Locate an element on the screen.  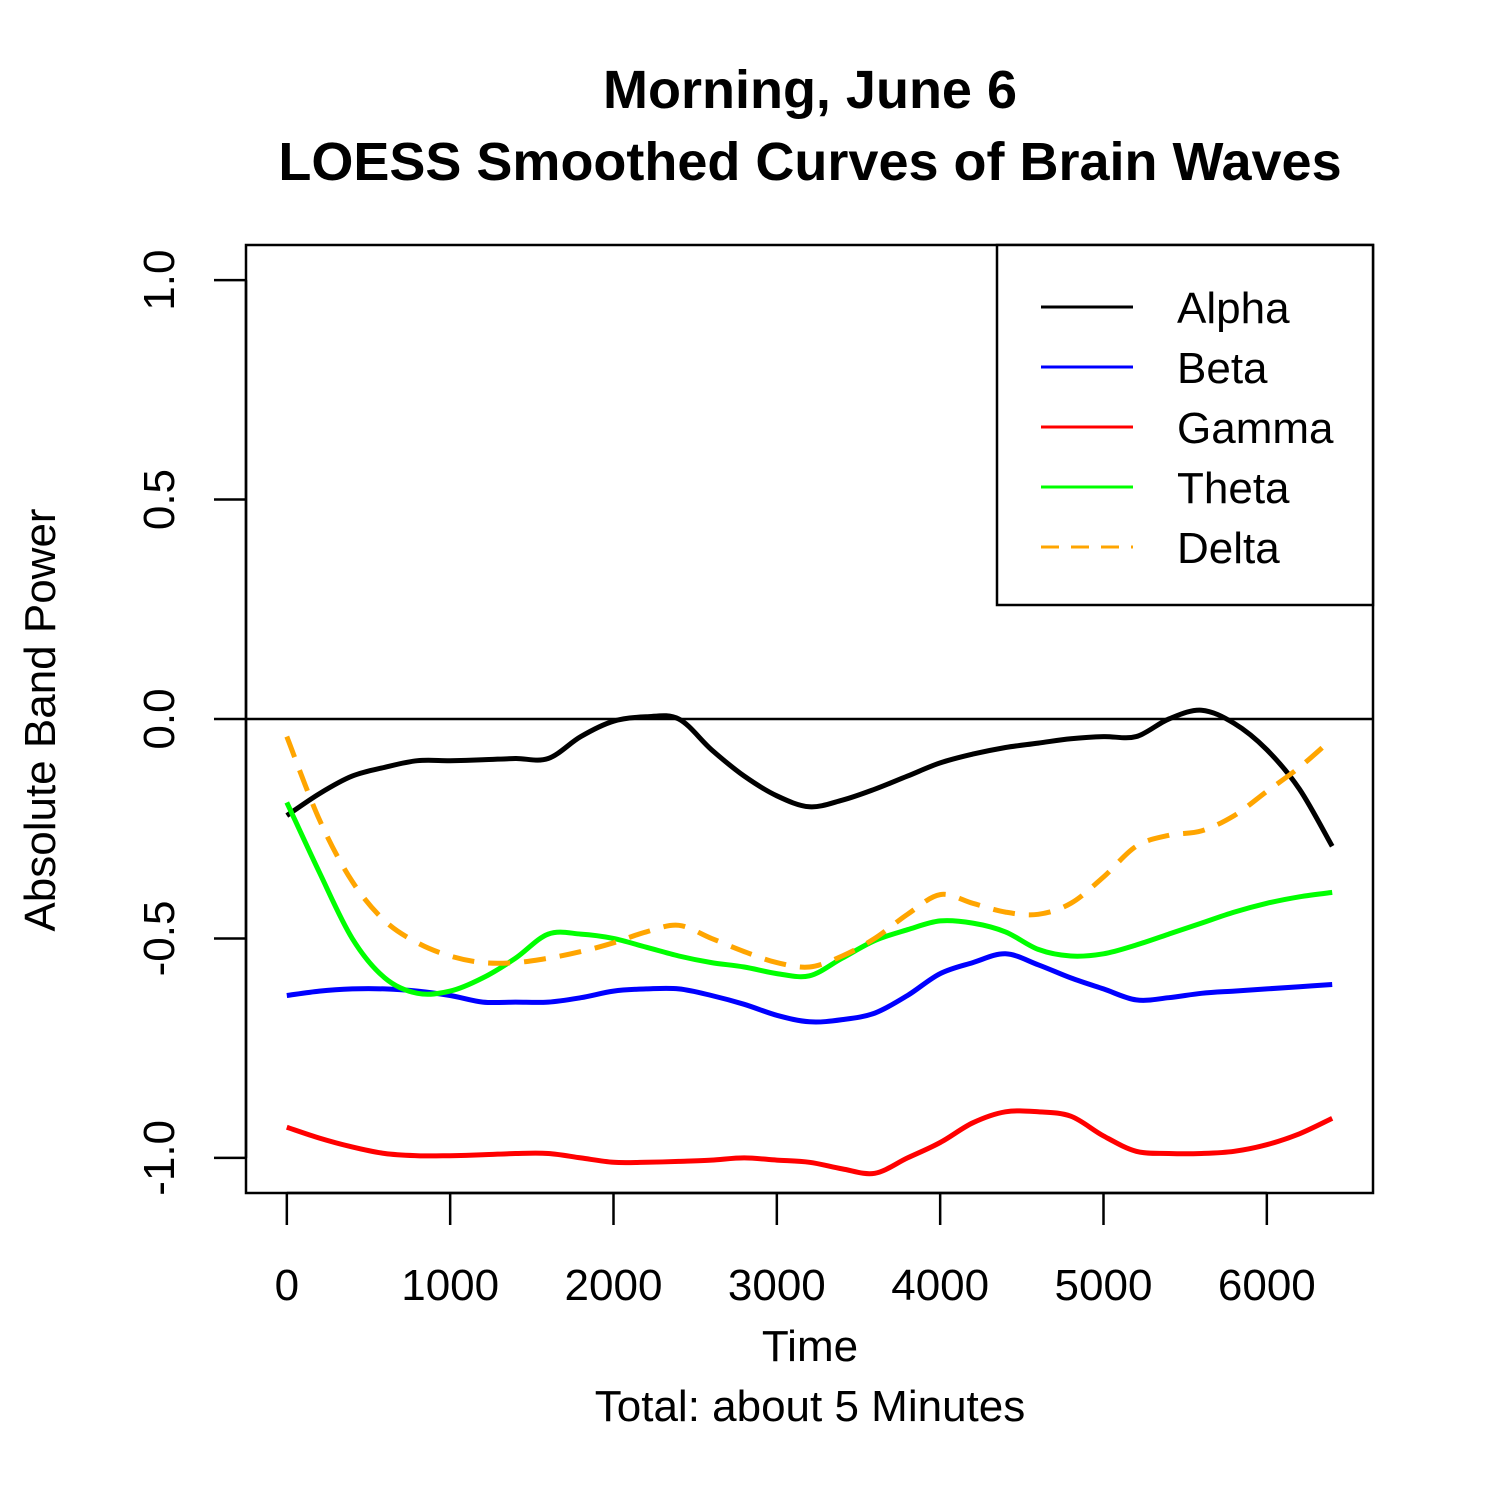
x-tick-label: 0 is located at coordinates (287, 1285).